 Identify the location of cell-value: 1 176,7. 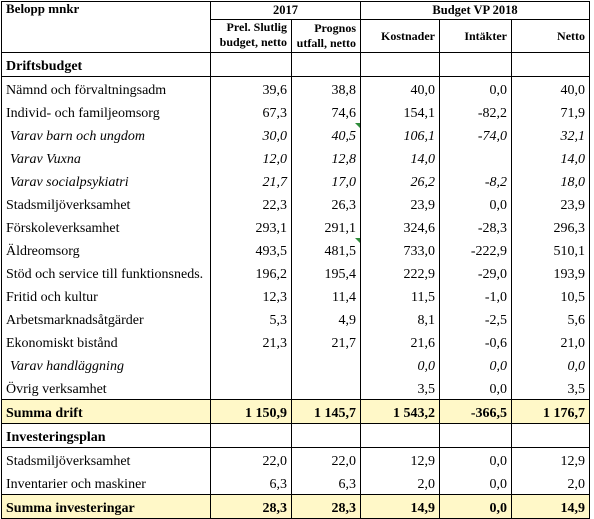
(550, 411).